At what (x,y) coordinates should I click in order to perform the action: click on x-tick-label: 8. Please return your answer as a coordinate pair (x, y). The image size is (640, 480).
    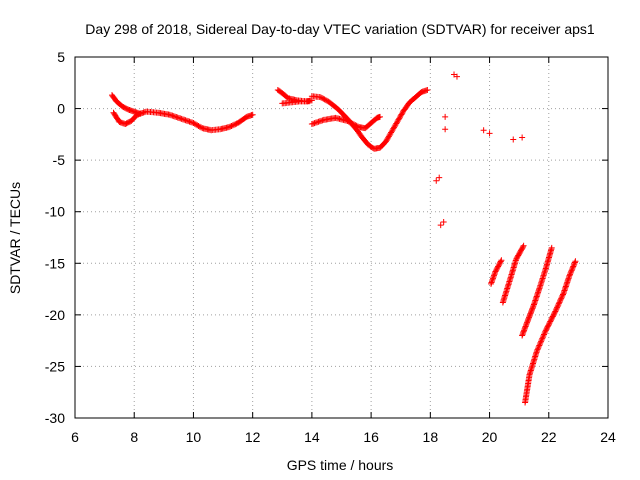
    Looking at the image, I should click on (134, 437).